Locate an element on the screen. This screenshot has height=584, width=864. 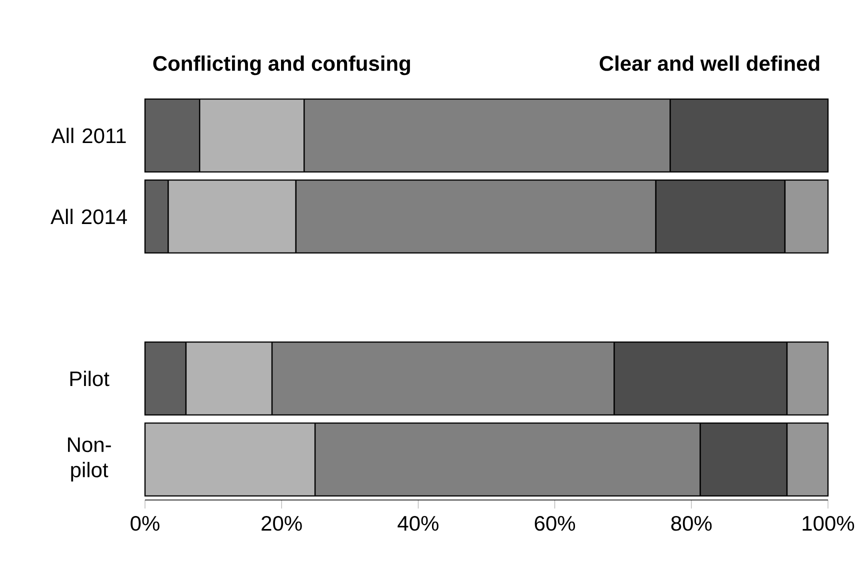
y-tick-label: Pilot is located at coordinates (90, 378).